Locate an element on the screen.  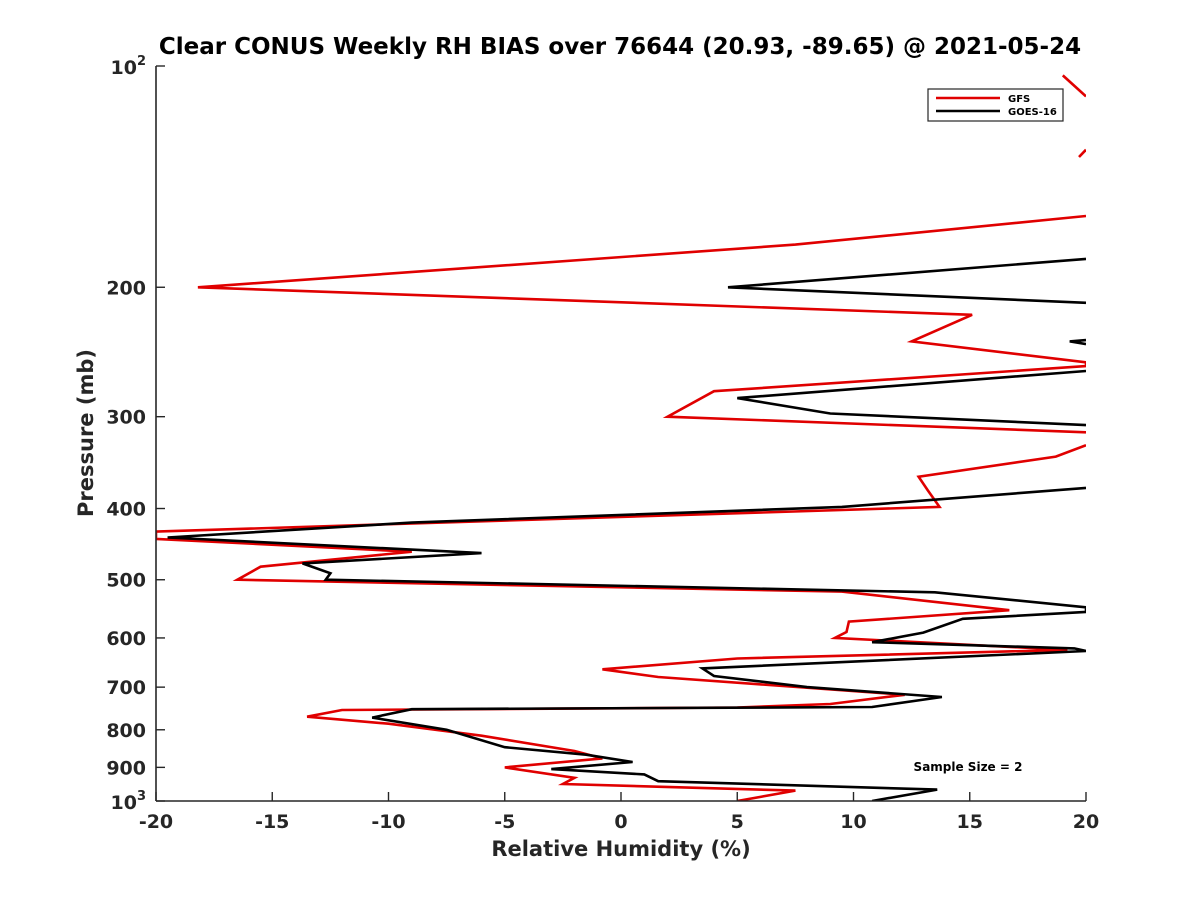
y-tick-label: 900 is located at coordinates (126, 768).